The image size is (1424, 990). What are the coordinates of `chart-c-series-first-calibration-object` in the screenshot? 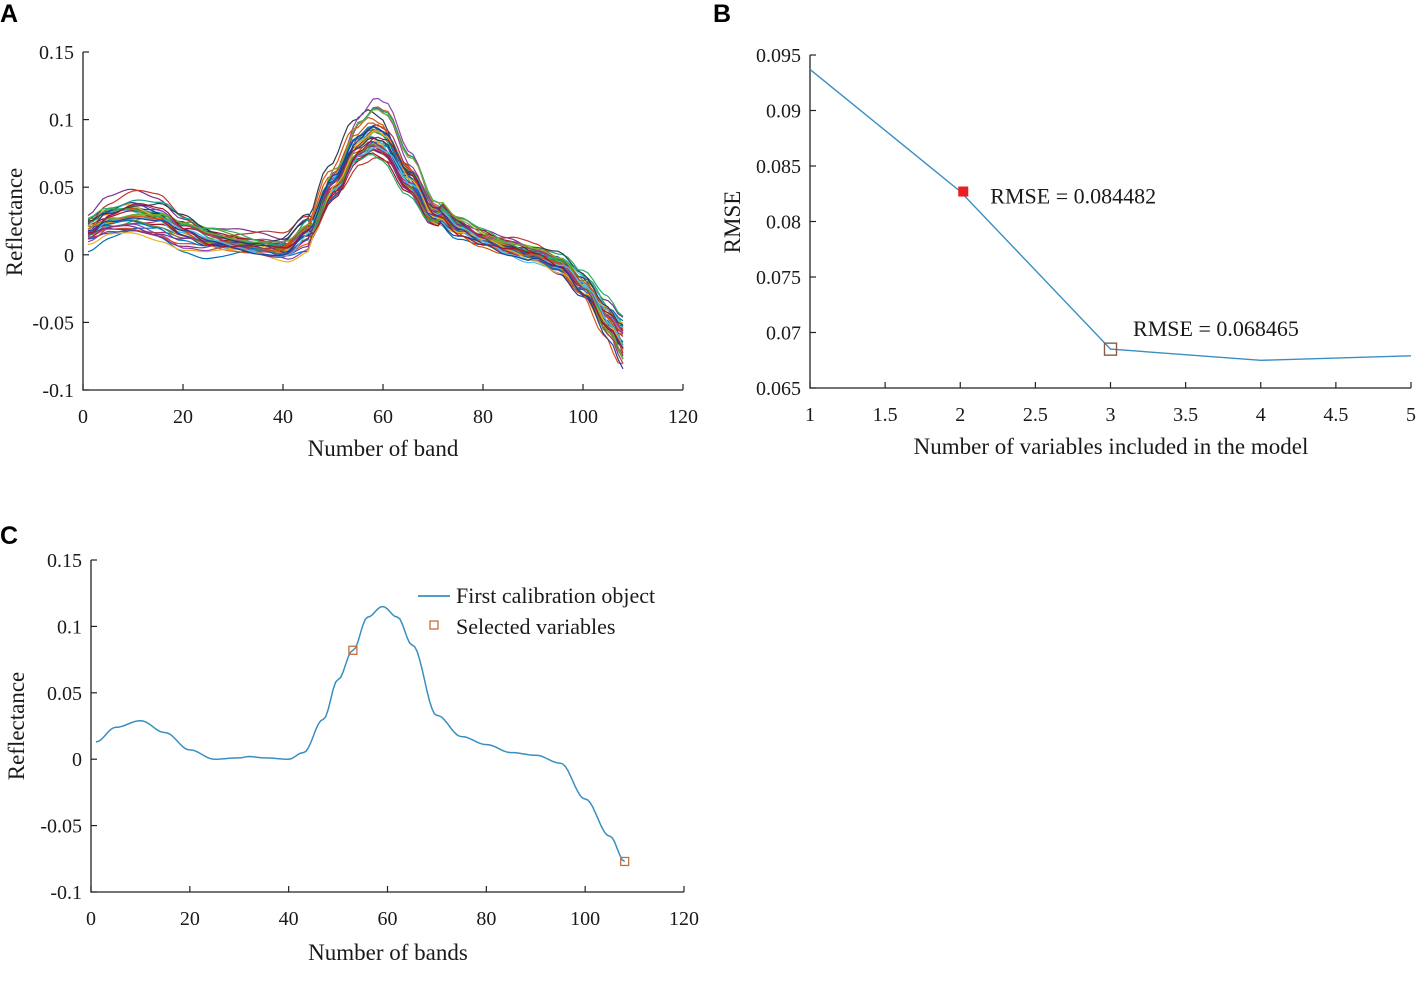 It's located at (360, 734).